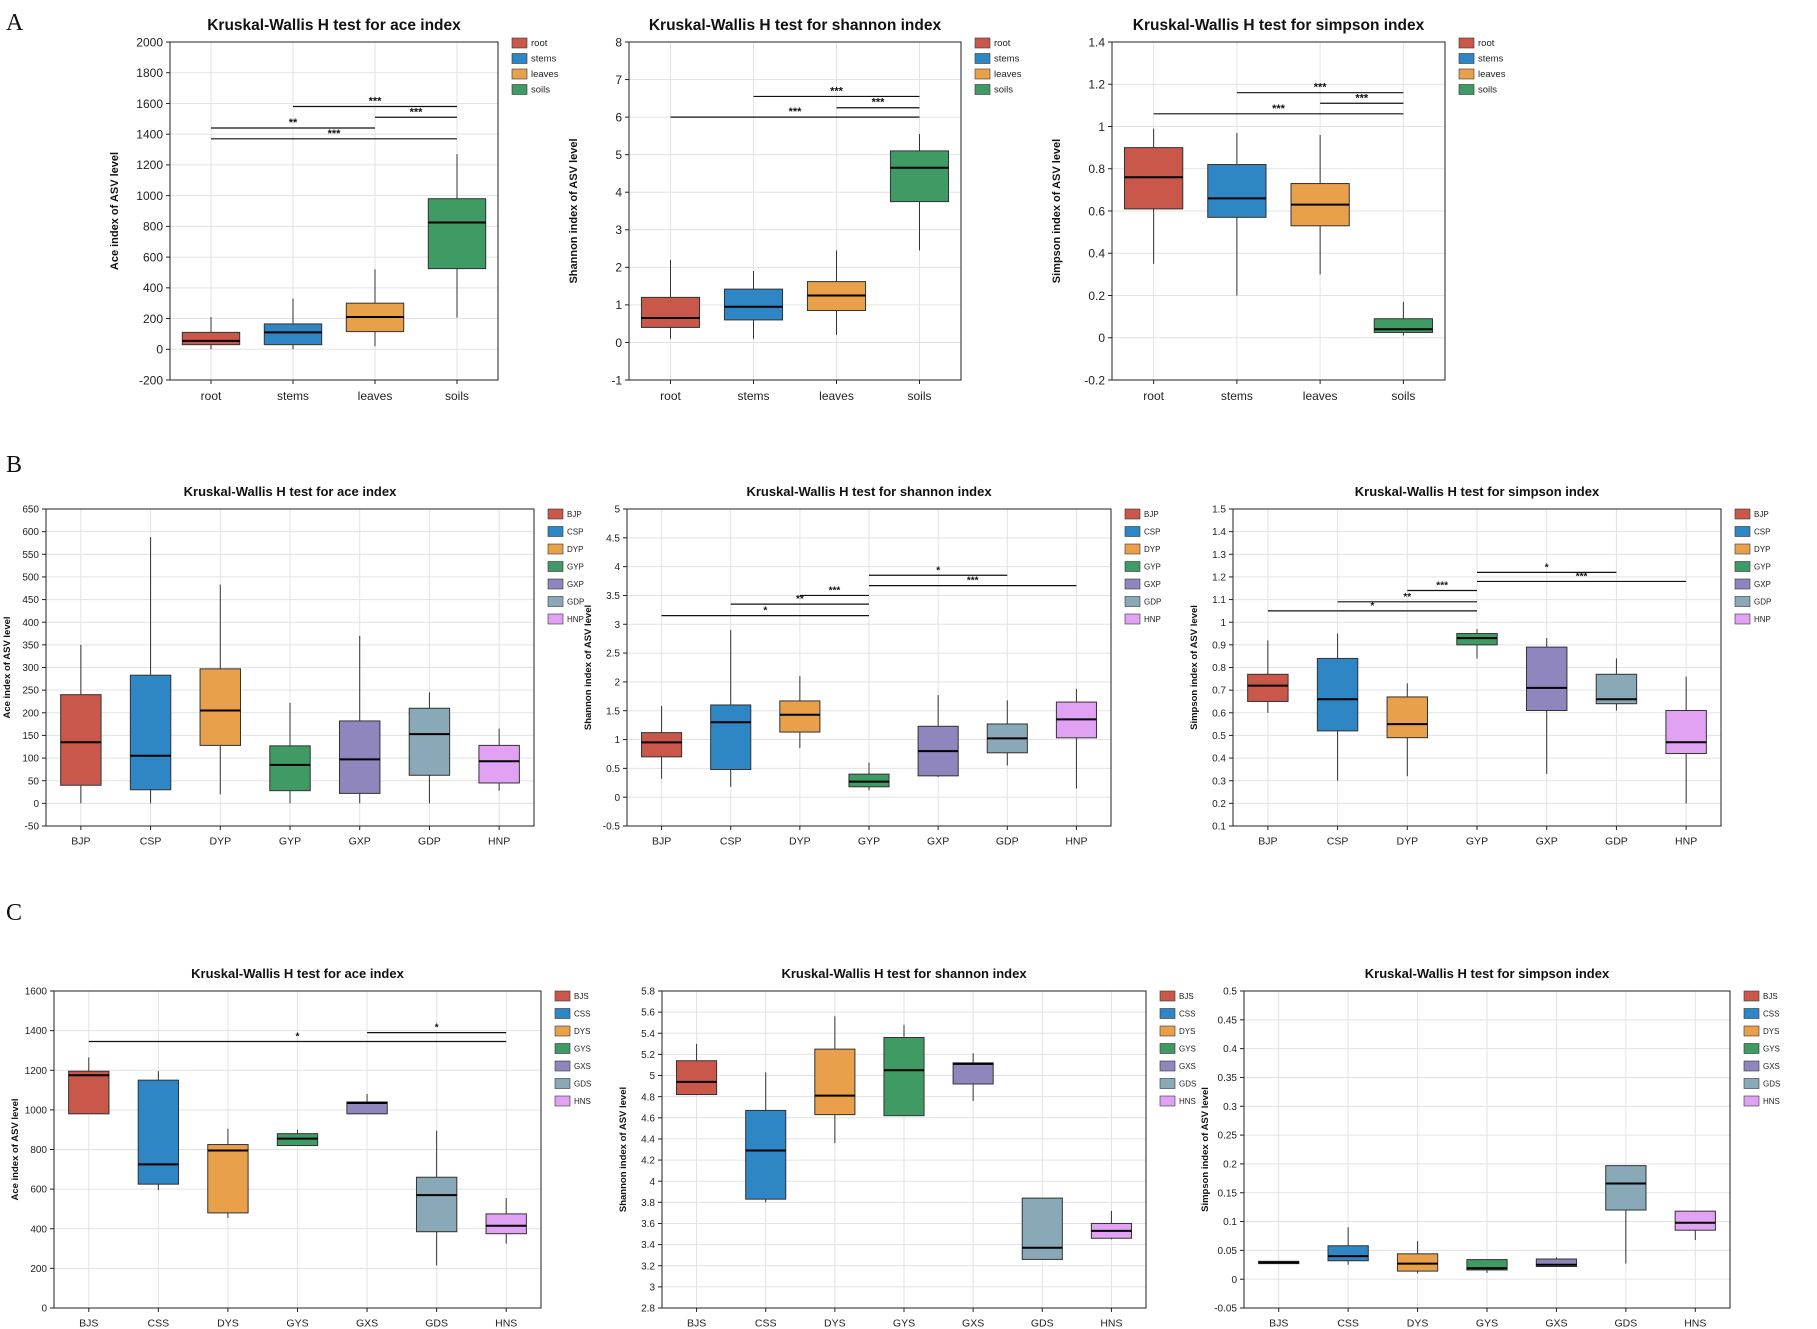 The width and height of the screenshot is (1817, 1329). Describe the element at coordinates (1177, 1048) in the screenshot. I see `legend-item-gys: GYS` at that location.